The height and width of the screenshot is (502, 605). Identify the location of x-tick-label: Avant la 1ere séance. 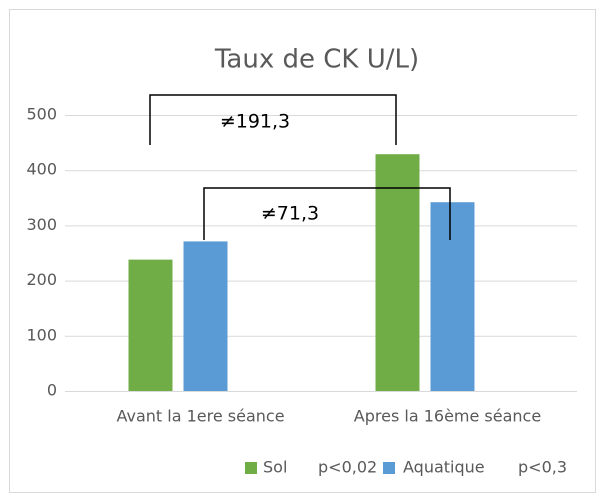
(200, 416).